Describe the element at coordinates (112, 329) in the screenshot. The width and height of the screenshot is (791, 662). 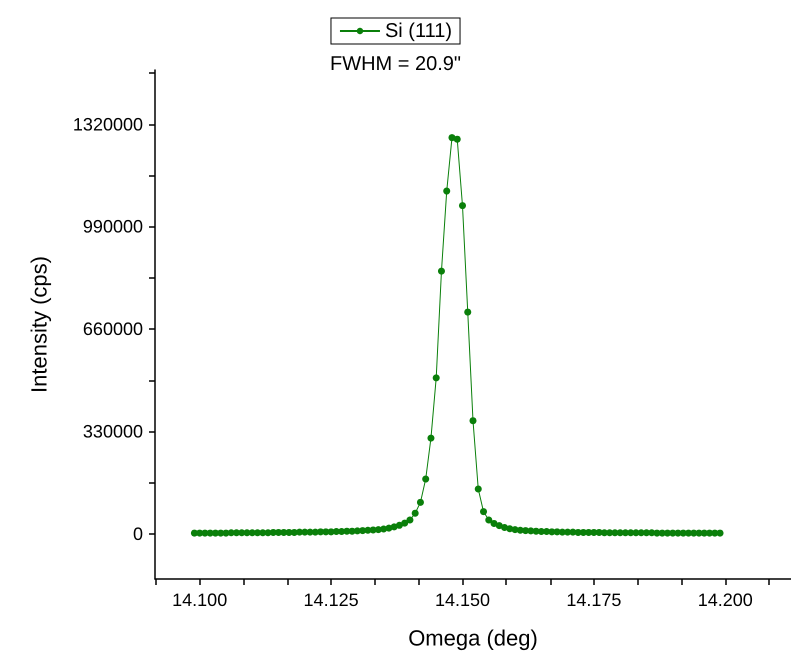
I see `y-tick-label: 660000` at that location.